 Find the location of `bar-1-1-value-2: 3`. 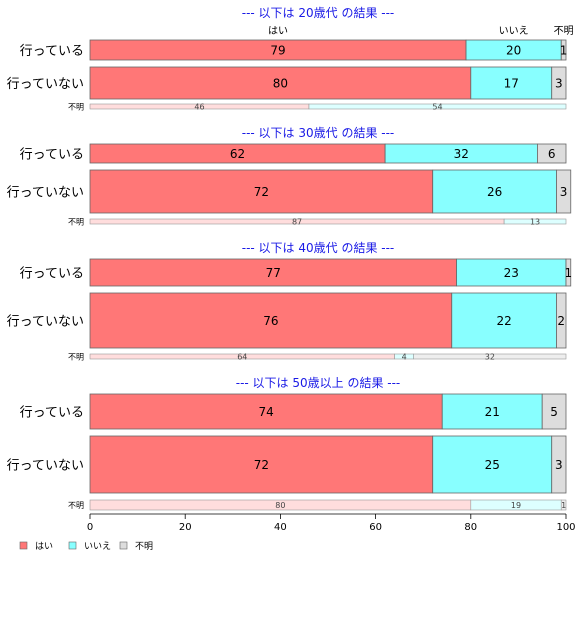

bar-1-1-value-2: 3 is located at coordinates (564, 192).